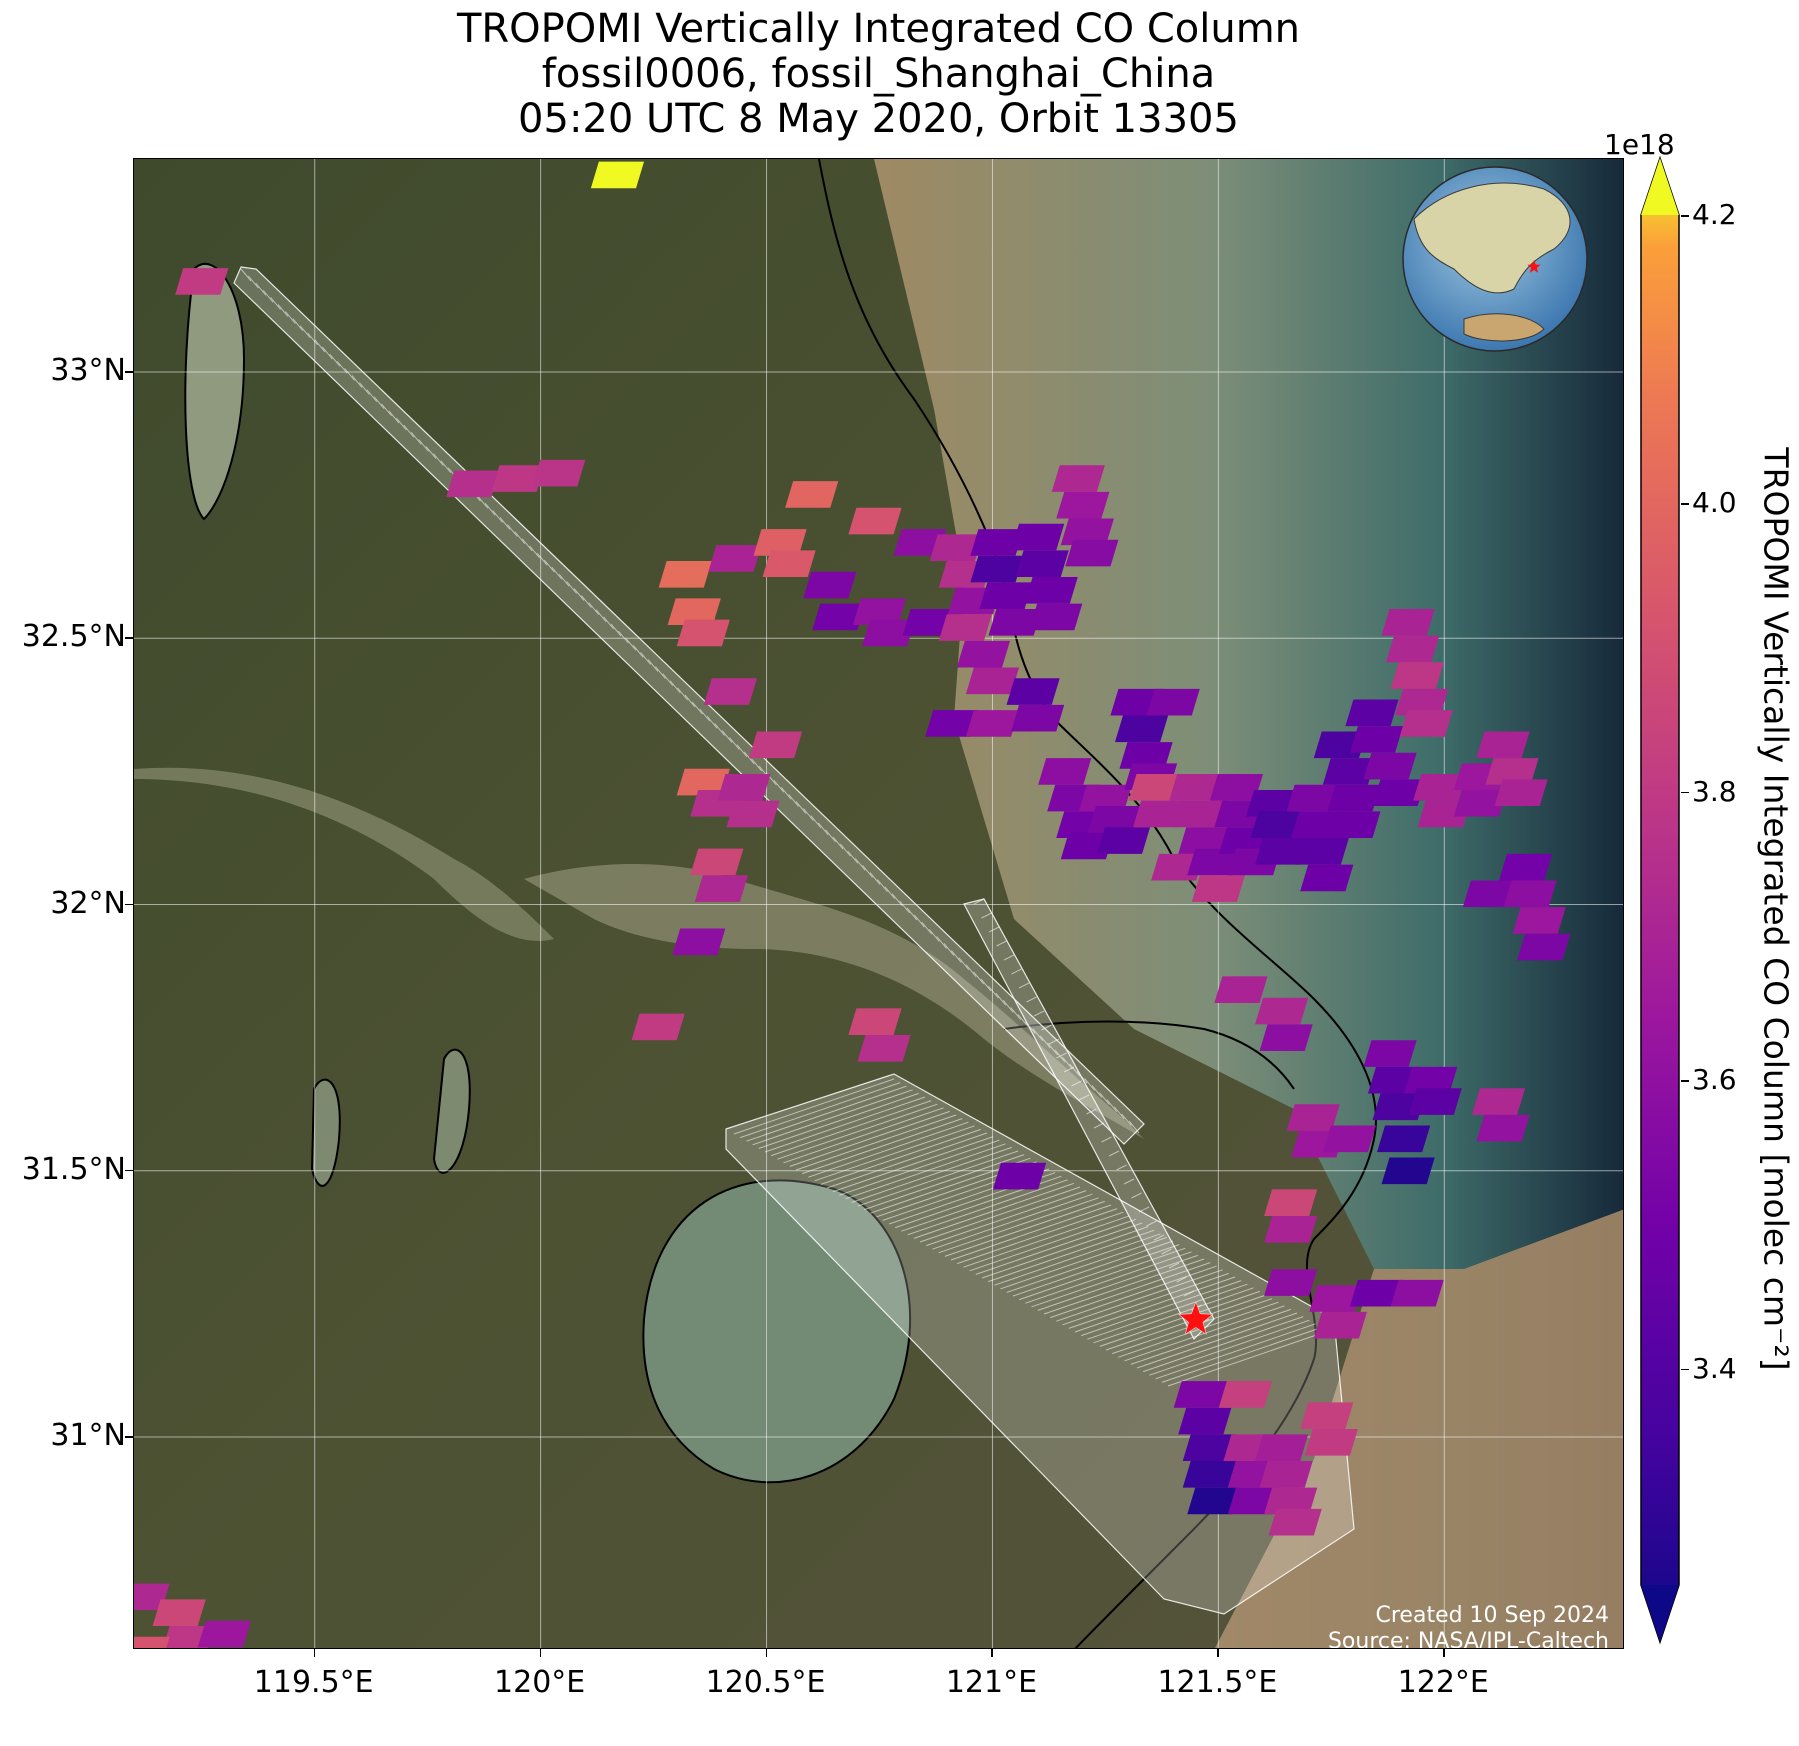  Describe the element at coordinates (73, 637) in the screenshot. I see `lat-tick-label: 32.5°N` at that location.